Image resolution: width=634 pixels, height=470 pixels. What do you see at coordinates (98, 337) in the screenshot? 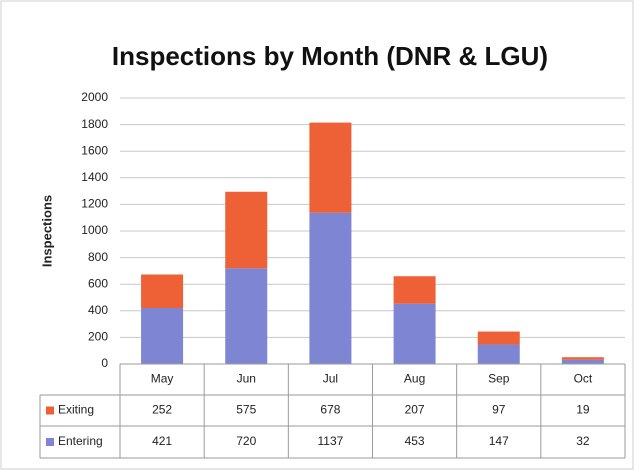
I see `y-tick-label: 200` at bounding box center [98, 337].